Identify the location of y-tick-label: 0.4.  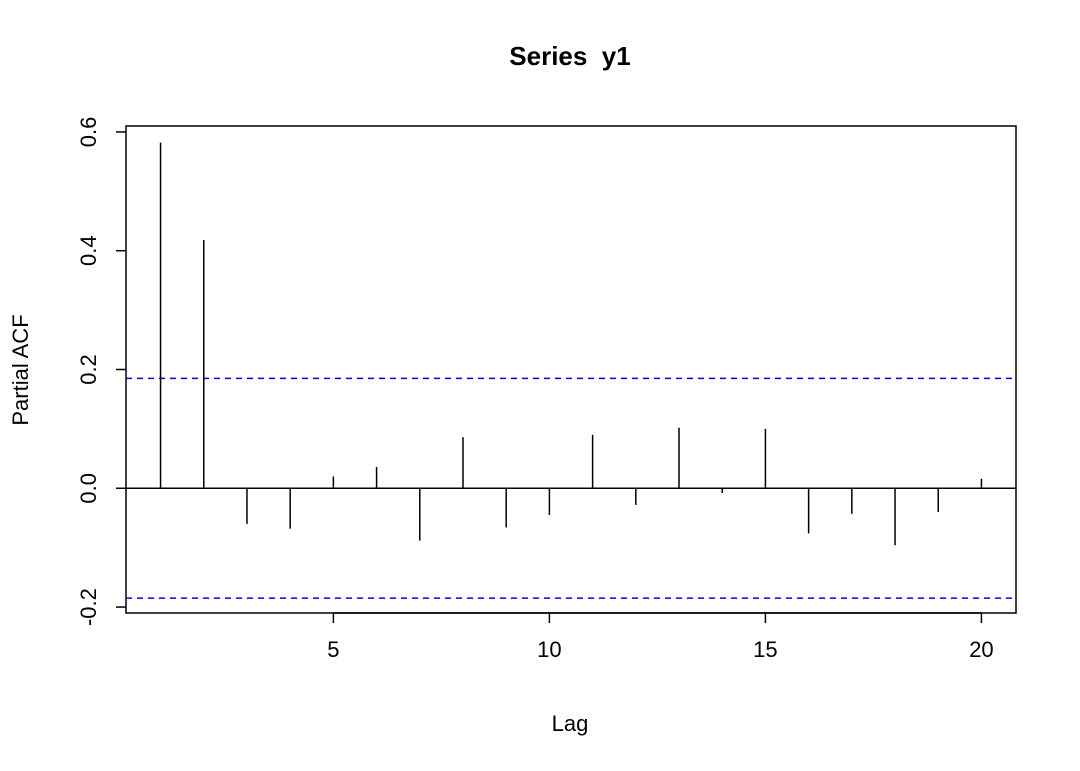
(88, 250).